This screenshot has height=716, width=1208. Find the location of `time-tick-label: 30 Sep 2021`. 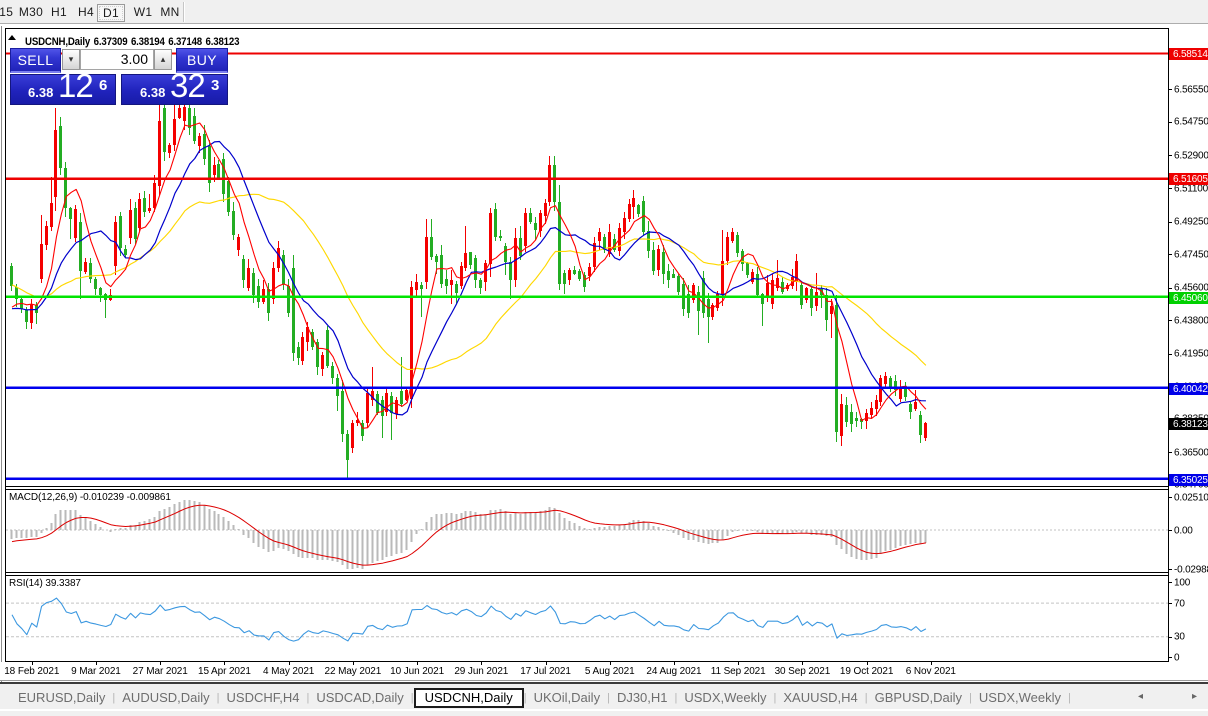

time-tick-label: 30 Sep 2021 is located at coordinates (802, 671).